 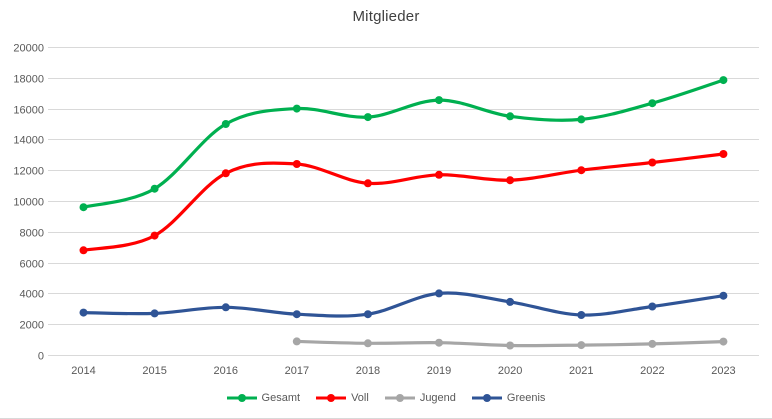 What do you see at coordinates (486, 398) in the screenshot?
I see `legend-marker-greenis` at bounding box center [486, 398].